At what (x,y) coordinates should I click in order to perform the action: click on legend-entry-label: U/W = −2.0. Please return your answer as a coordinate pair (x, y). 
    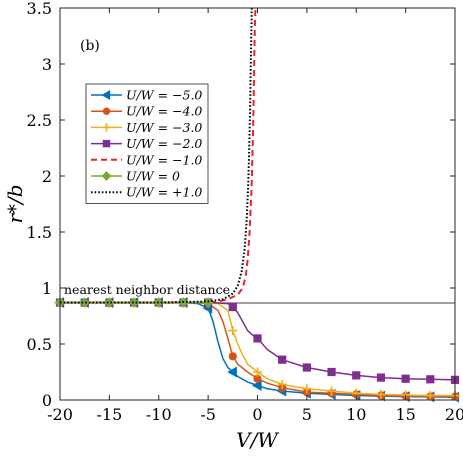
    Looking at the image, I should click on (164, 143).